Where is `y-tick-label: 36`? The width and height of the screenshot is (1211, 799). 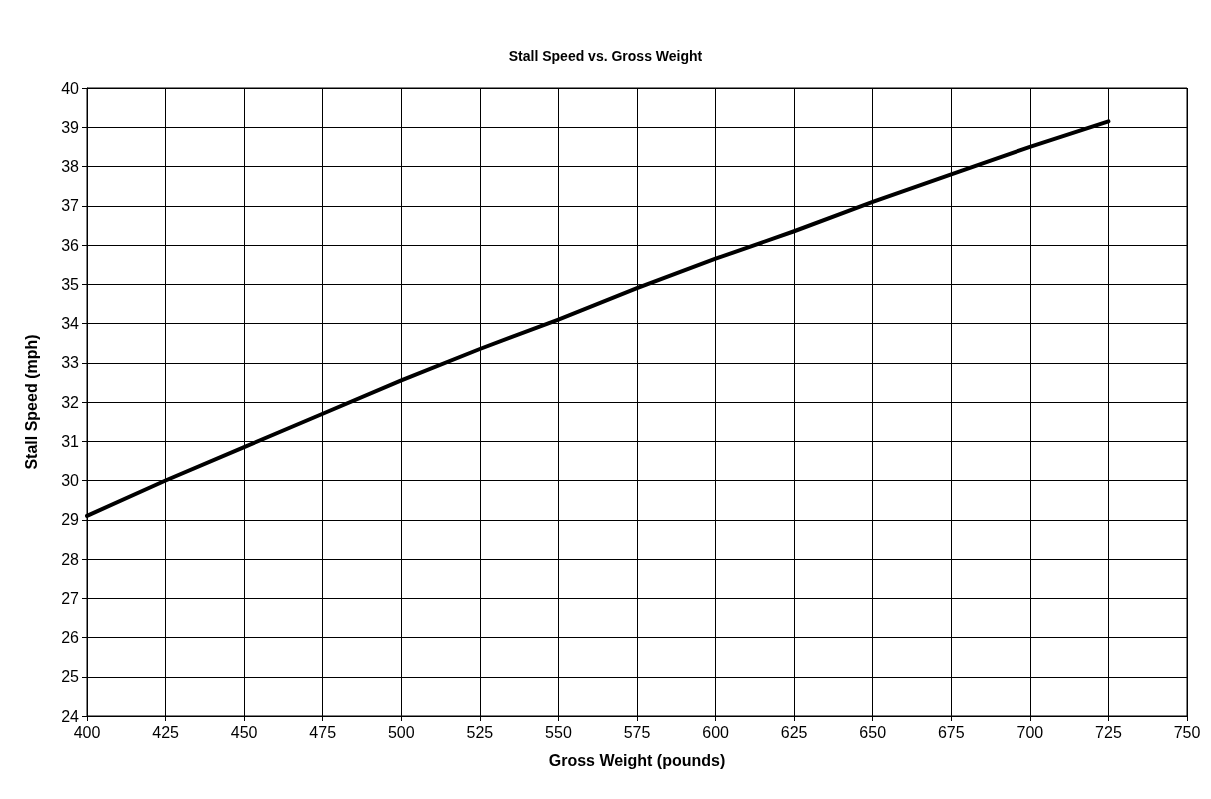
y-tick-label: 36 is located at coordinates (70, 245).